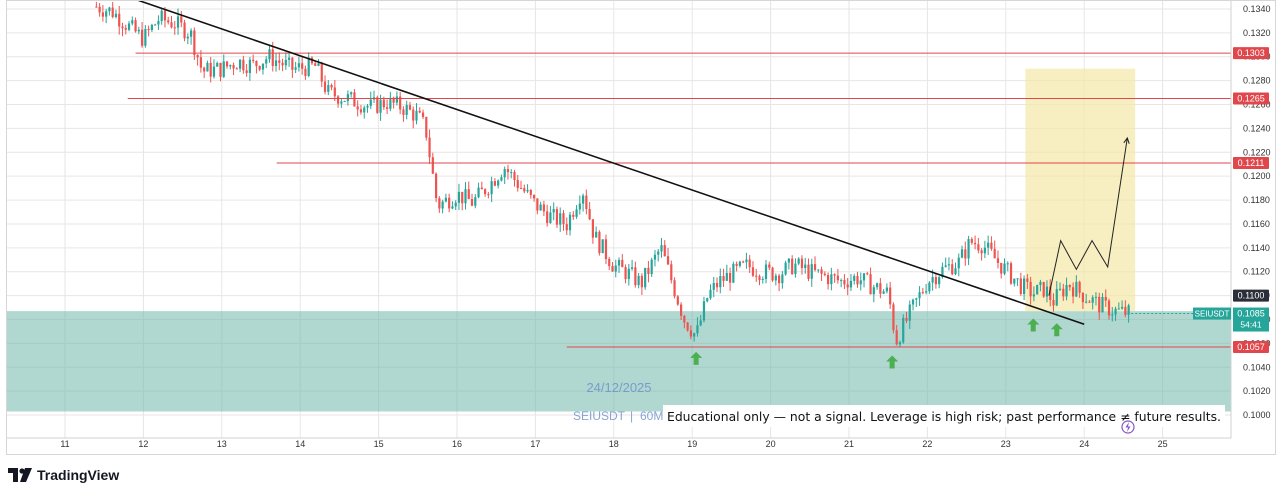 This screenshot has width=1280, height=497. What do you see at coordinates (20, 475) in the screenshot?
I see `tradingview-logo-icon` at bounding box center [20, 475].